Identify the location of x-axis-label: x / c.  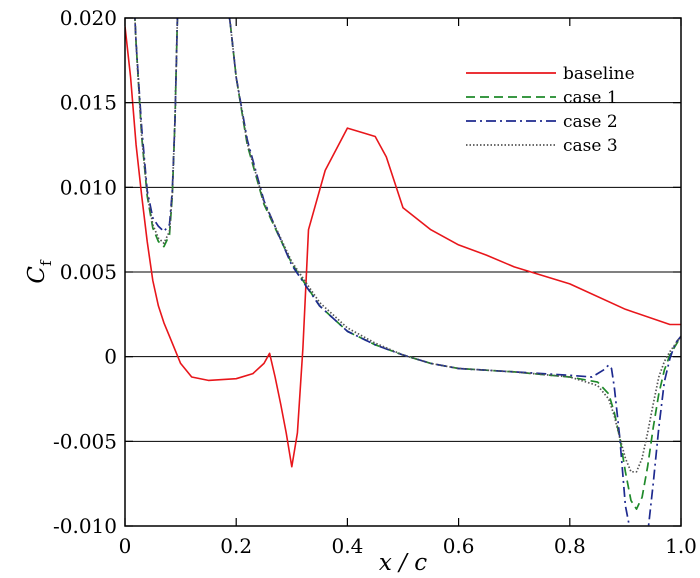
(403, 563).